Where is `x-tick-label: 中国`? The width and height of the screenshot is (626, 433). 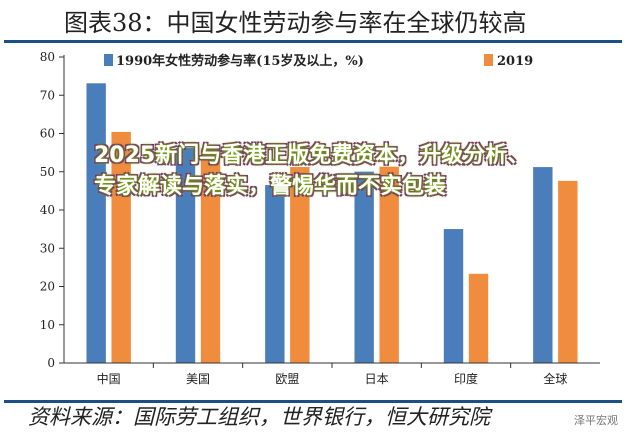 x-tick-label: 中国 is located at coordinates (109, 378).